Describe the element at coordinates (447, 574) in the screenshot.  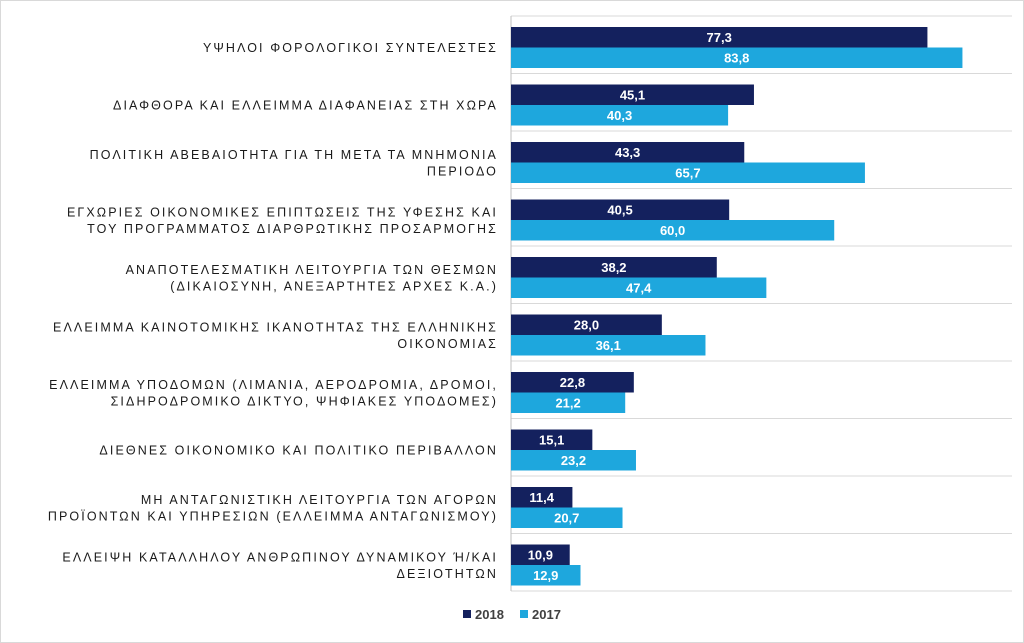
I see `category-label-line: ΔΕΞΙΟΤΗΤΩΝ` at that location.